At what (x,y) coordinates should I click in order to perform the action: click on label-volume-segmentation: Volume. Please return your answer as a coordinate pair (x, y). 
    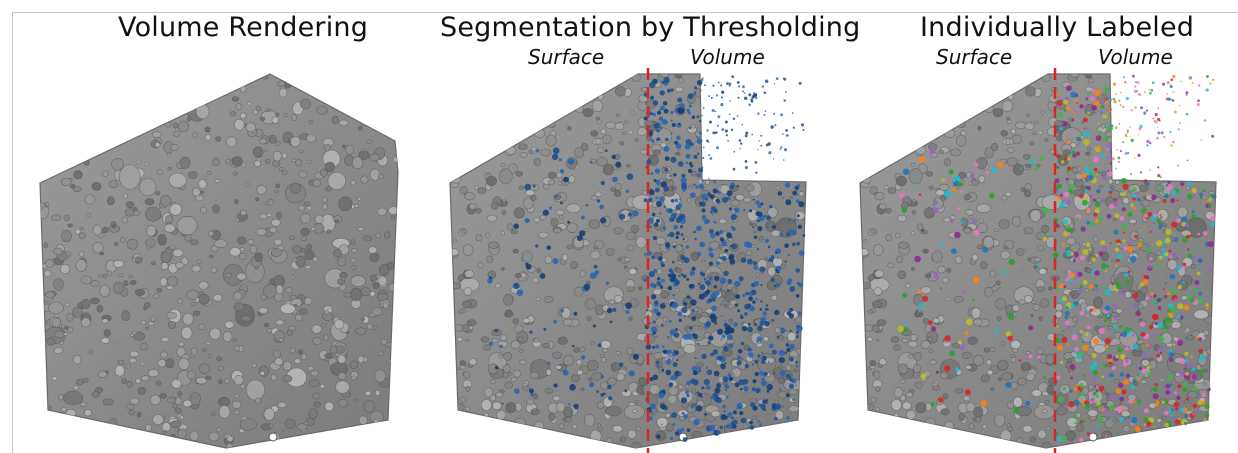
    Looking at the image, I should click on (727, 57).